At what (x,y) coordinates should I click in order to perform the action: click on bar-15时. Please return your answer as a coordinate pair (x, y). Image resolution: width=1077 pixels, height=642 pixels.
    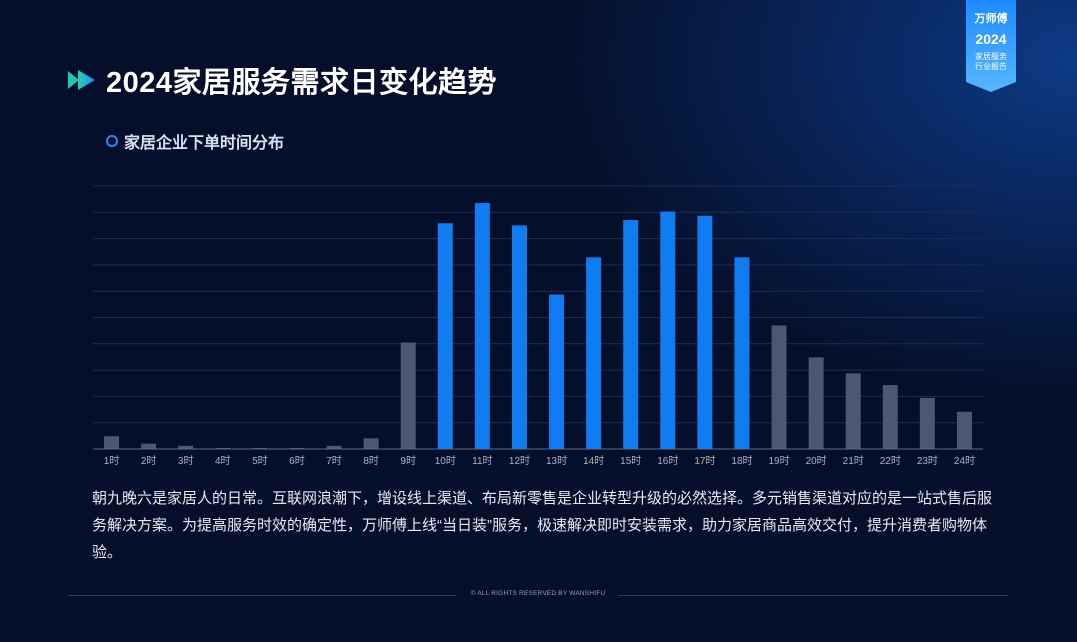
    Looking at the image, I should click on (631, 334).